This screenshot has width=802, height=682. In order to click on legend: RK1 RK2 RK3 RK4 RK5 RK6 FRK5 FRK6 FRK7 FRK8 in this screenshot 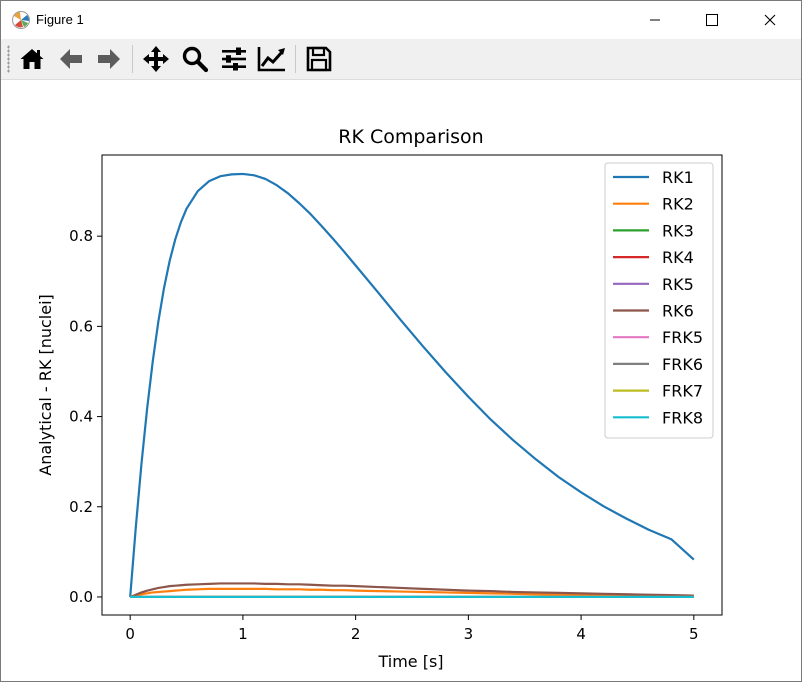, I will do `click(659, 300)`.